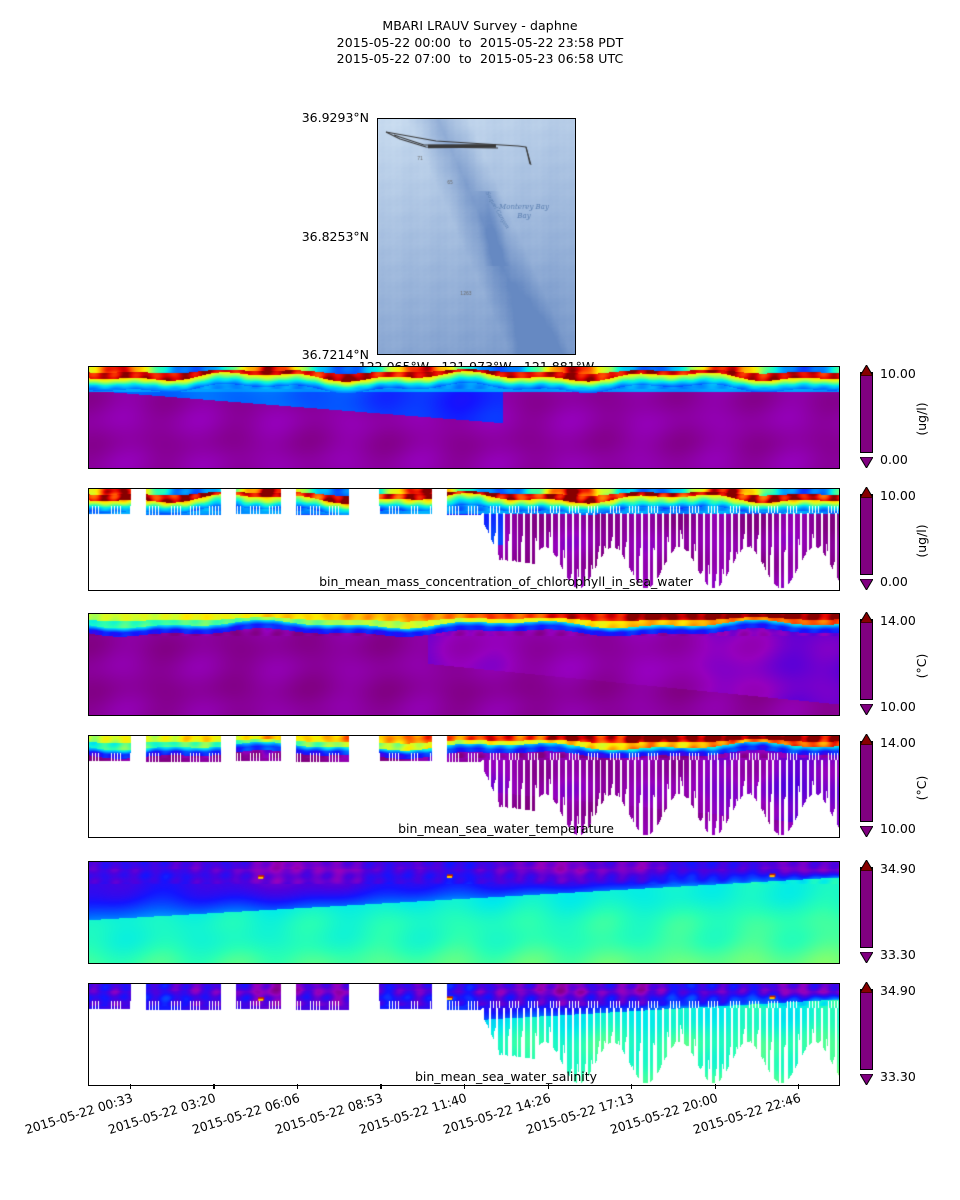  I want to click on panel-temperature-contour: depth (m)0255075100, so click(464, 664).